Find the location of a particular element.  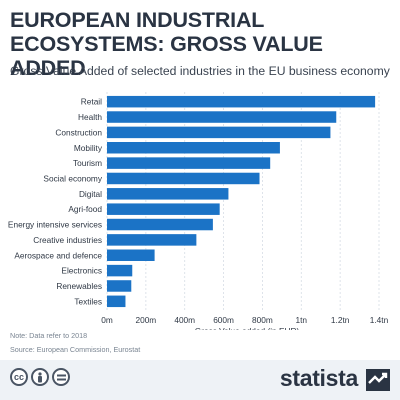

no-derivatives-icon is located at coordinates (61, 377).